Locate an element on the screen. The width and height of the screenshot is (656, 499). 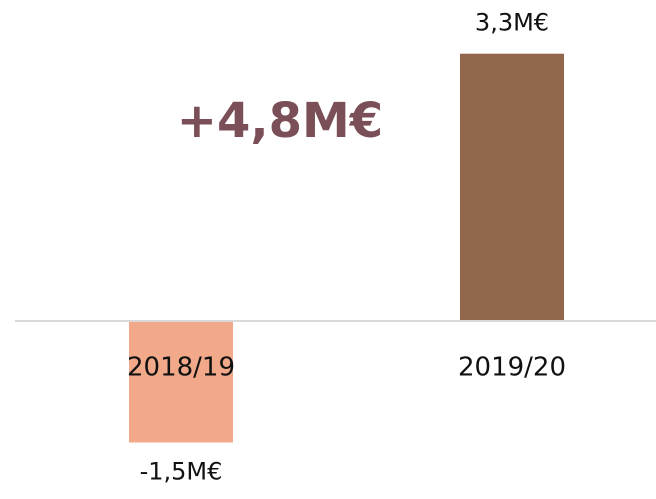
annotation: +4,8M€ is located at coordinates (280, 121).